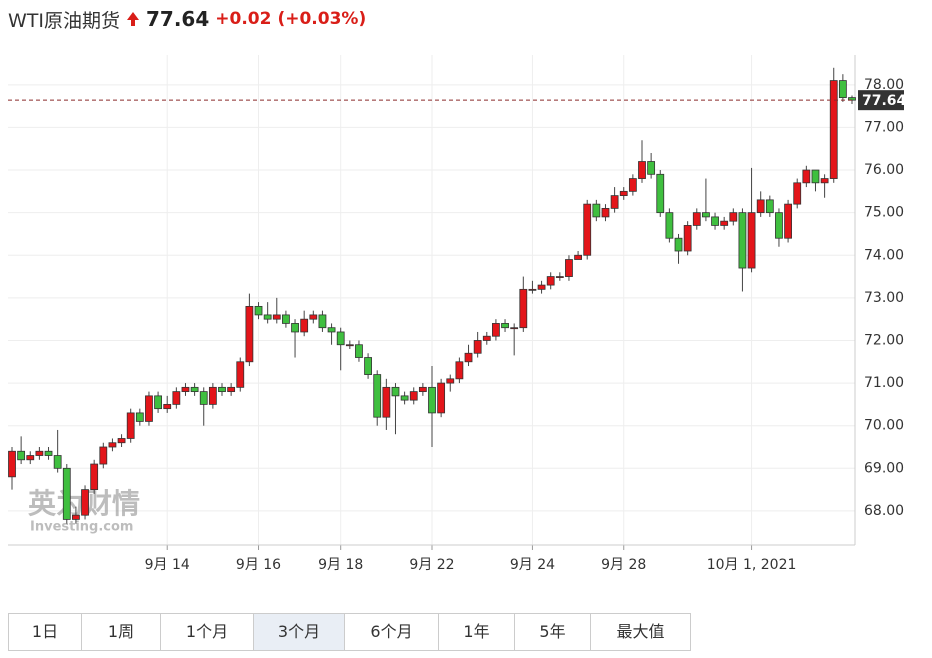  Describe the element at coordinates (207, 632) in the screenshot. I see `range-button: 1个月` at that location.